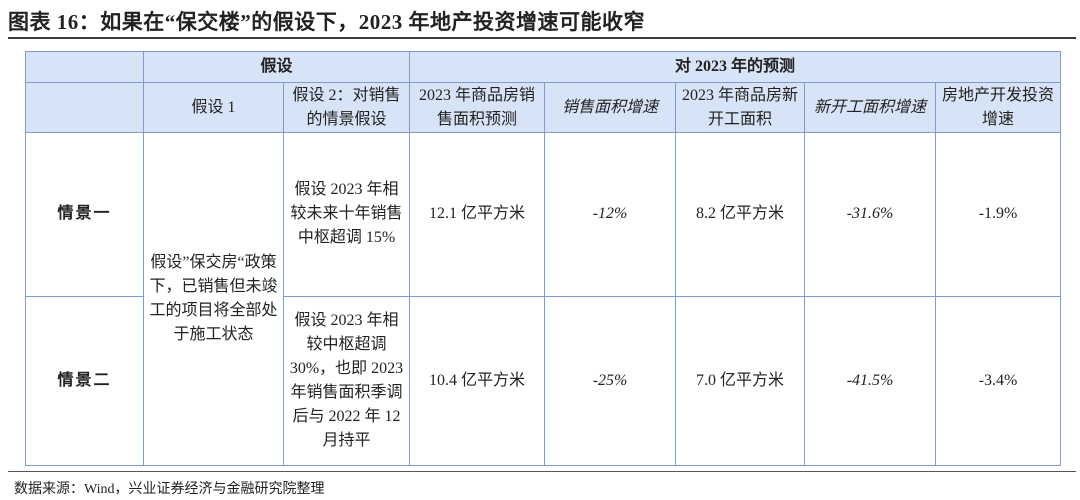  I want to click on header-sales-growth: 销售面积增速, so click(610, 108).